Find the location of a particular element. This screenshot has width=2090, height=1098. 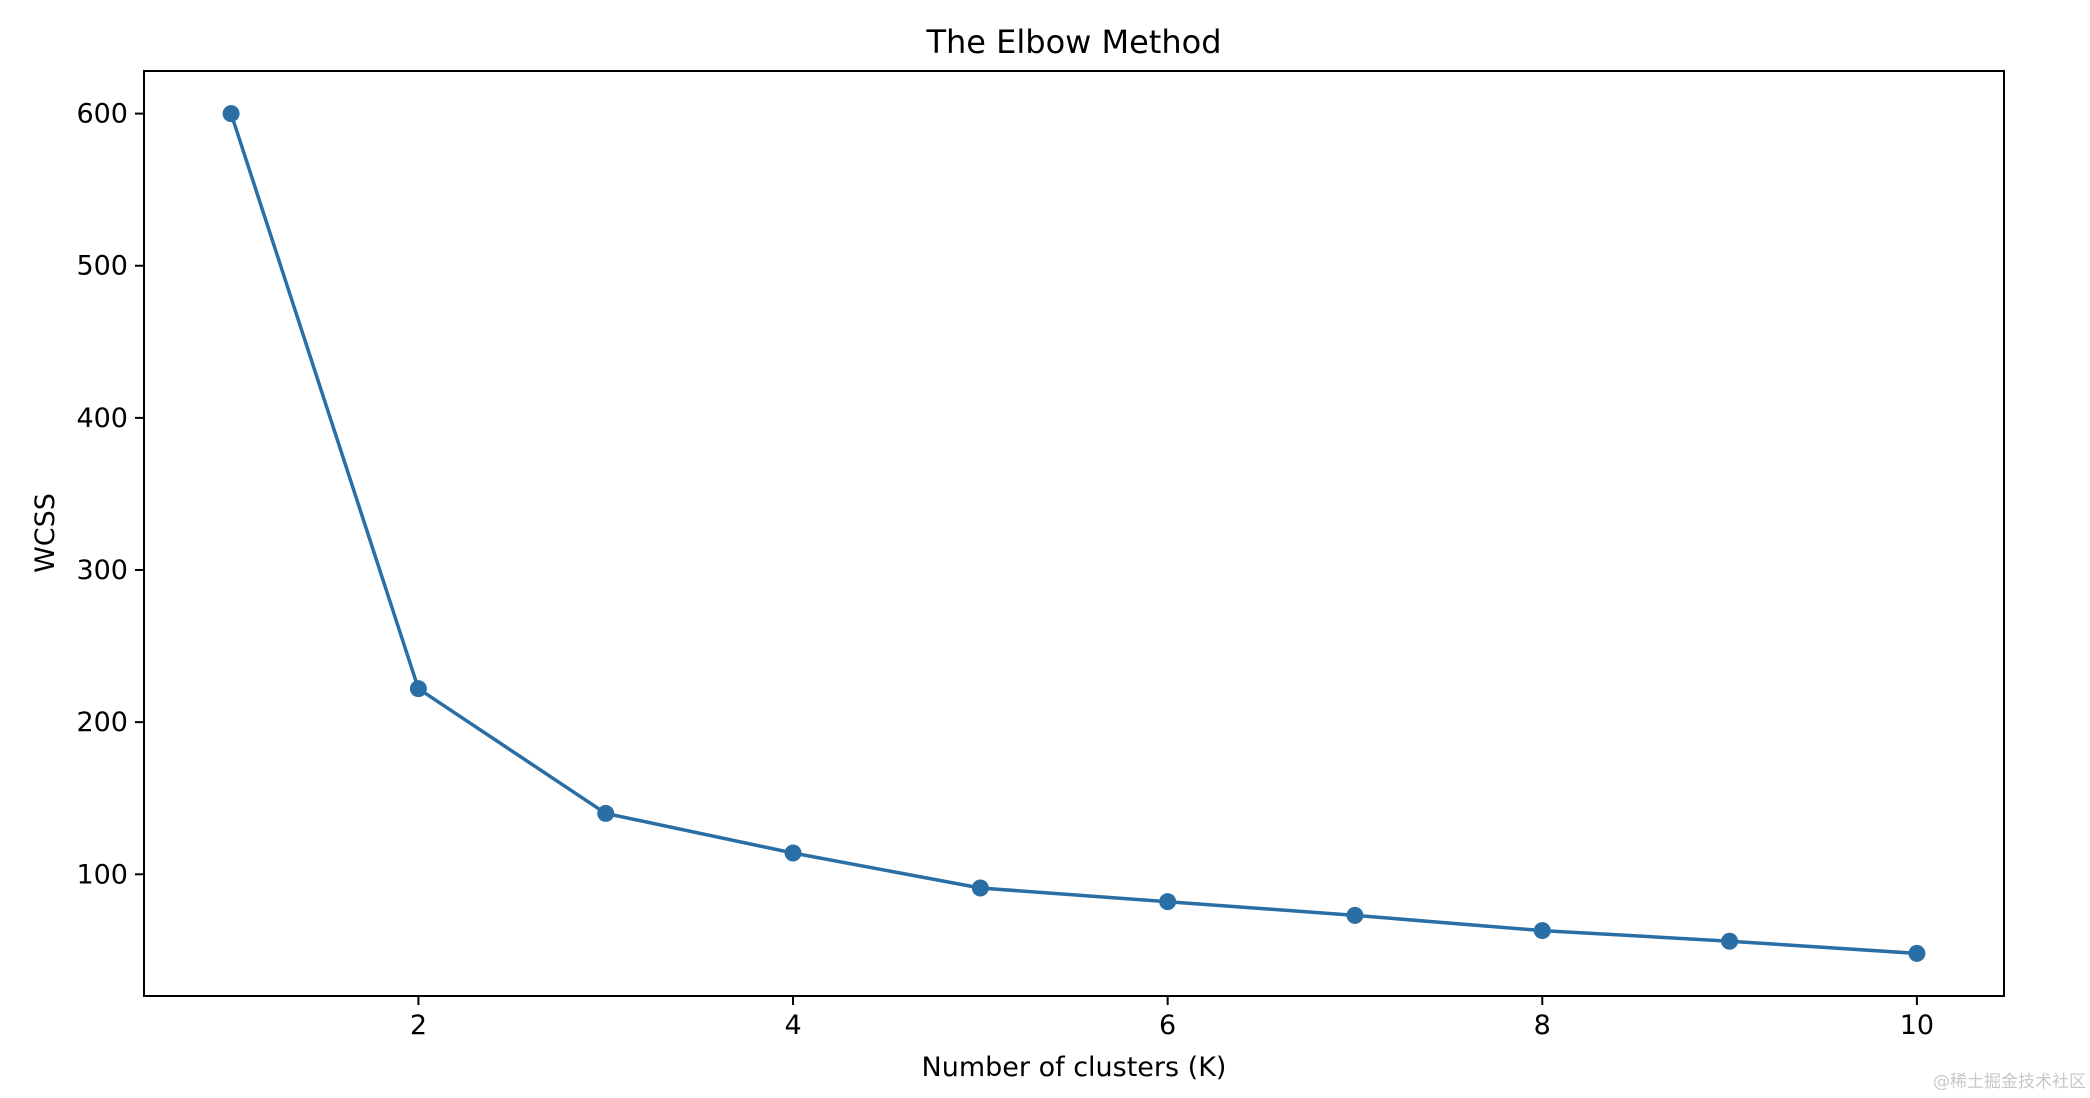

y-axis-label: WCSS is located at coordinates (45, 533).